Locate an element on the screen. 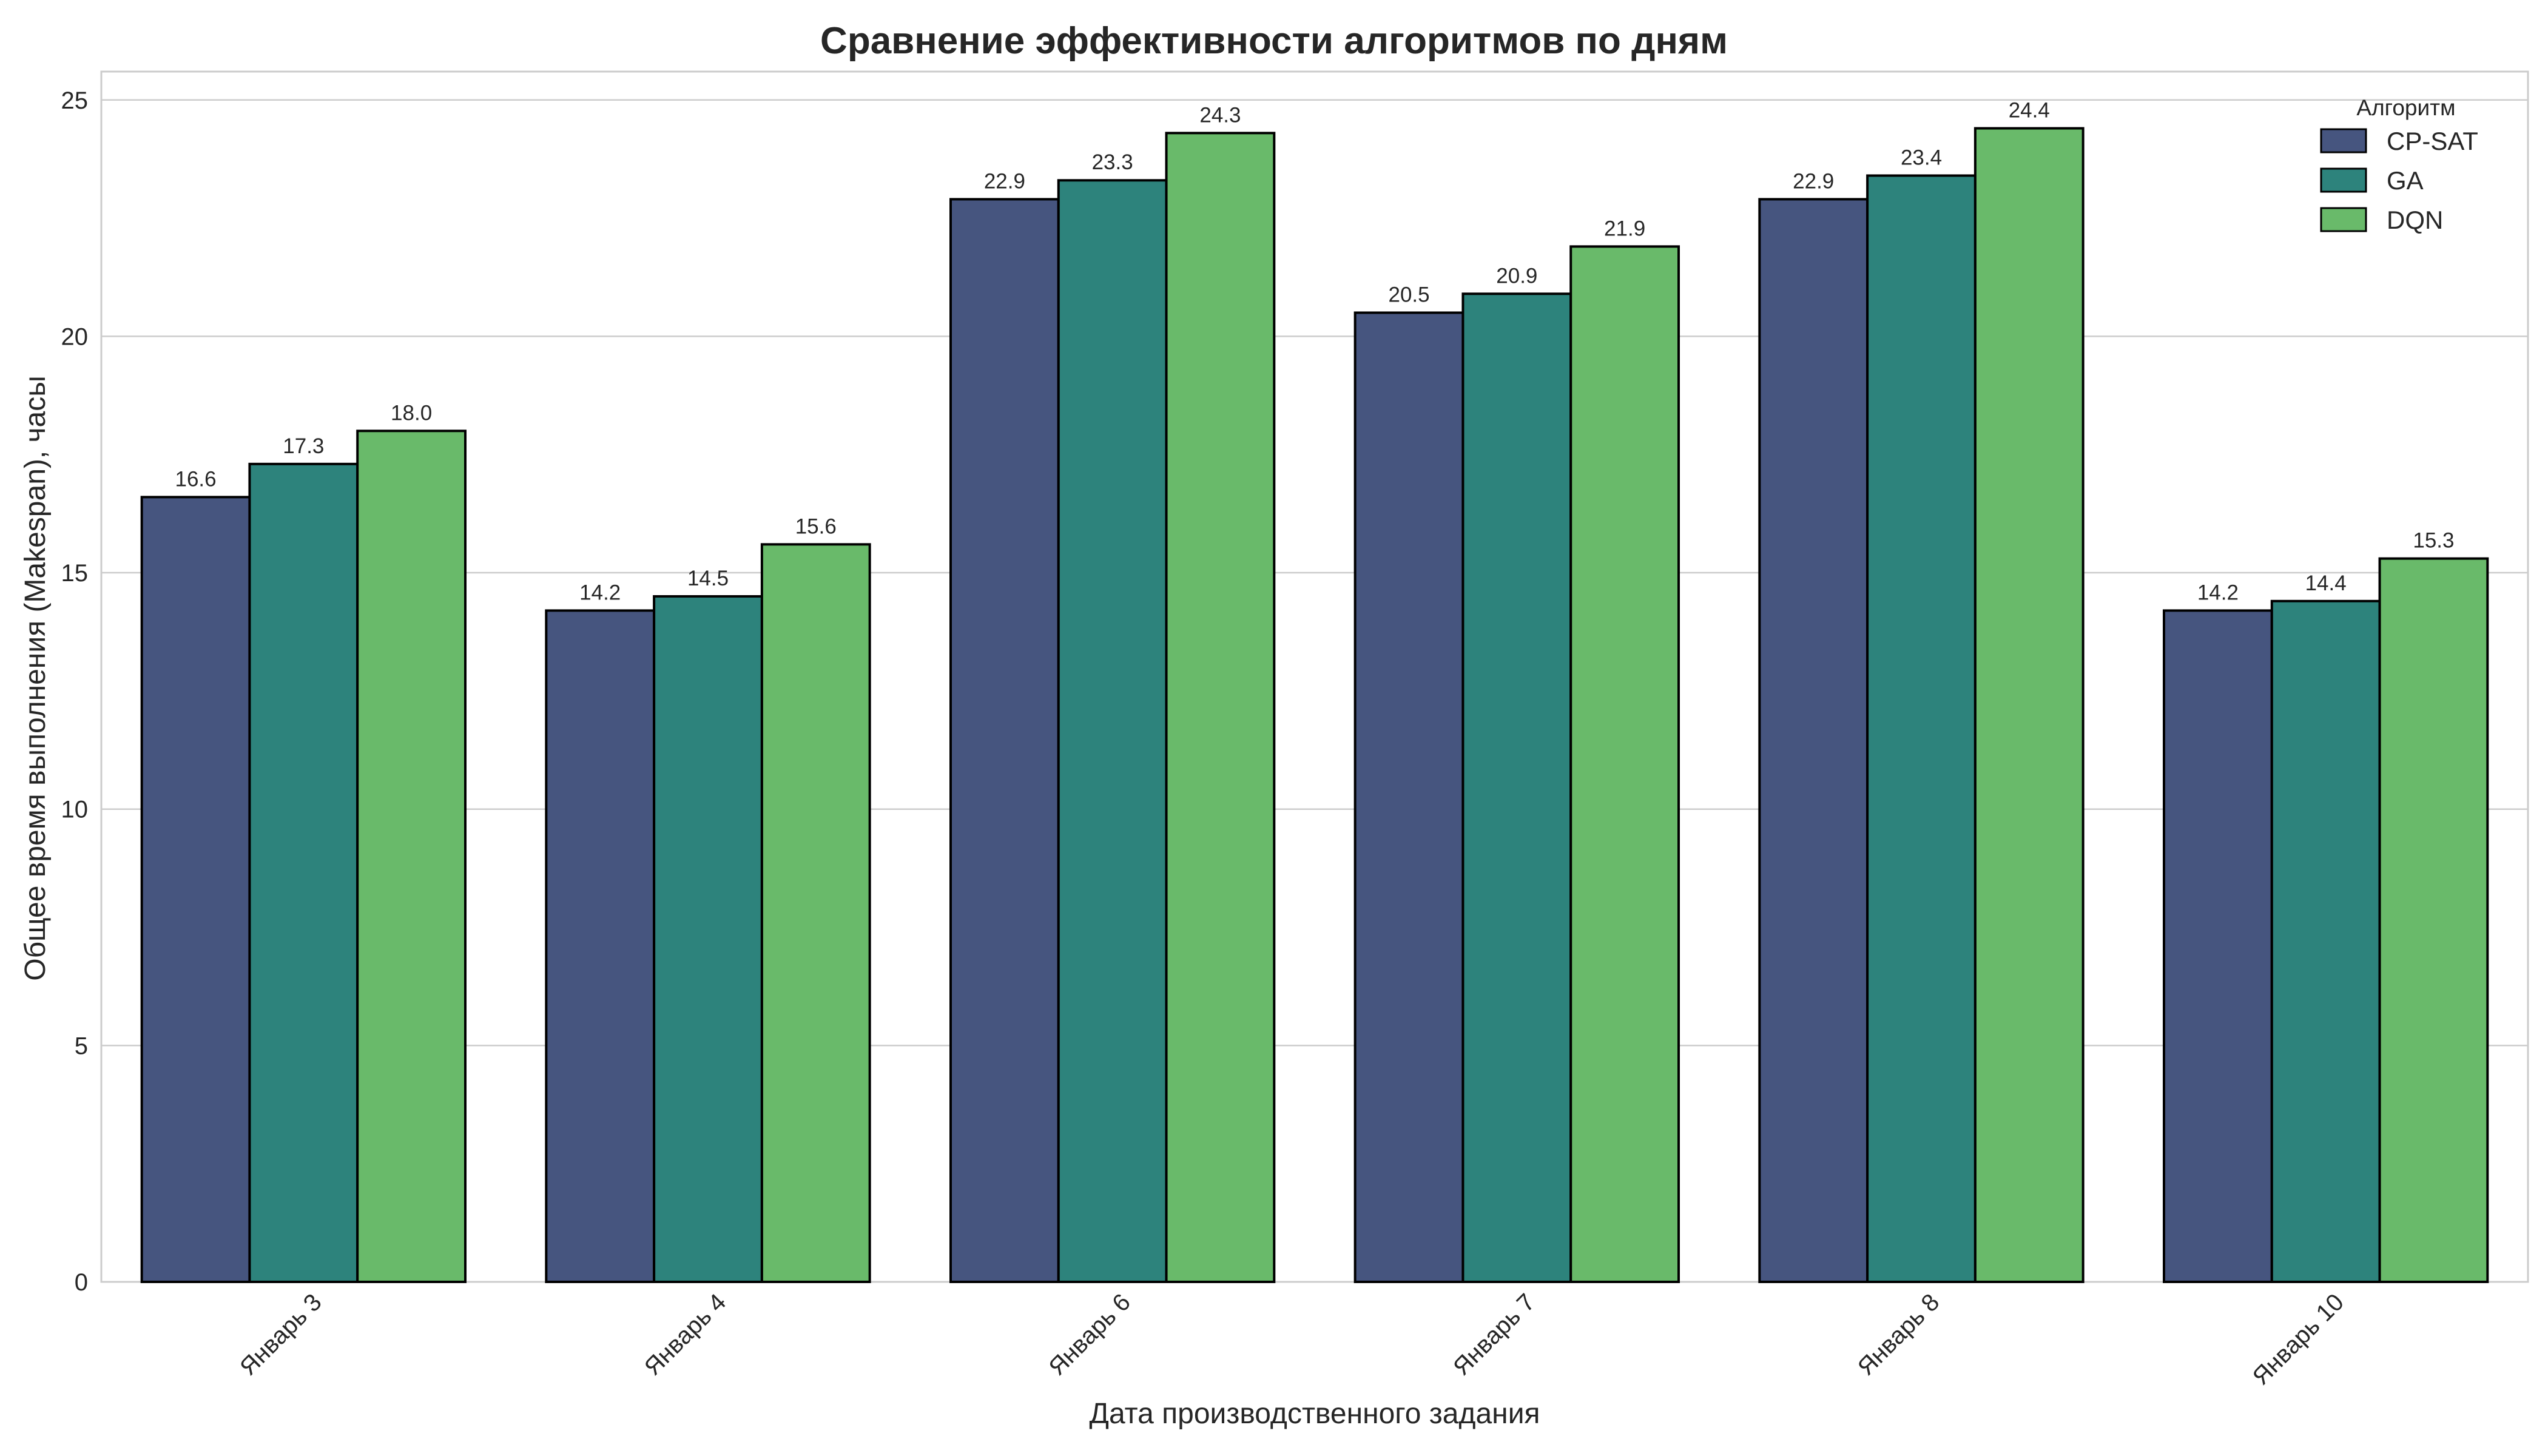 The width and height of the screenshot is (2548, 1456). data-label: 15.3 is located at coordinates (2433, 541).